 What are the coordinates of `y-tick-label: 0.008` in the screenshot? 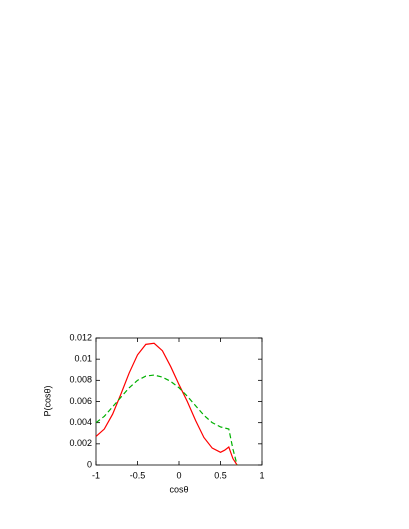 It's located at (80, 380).